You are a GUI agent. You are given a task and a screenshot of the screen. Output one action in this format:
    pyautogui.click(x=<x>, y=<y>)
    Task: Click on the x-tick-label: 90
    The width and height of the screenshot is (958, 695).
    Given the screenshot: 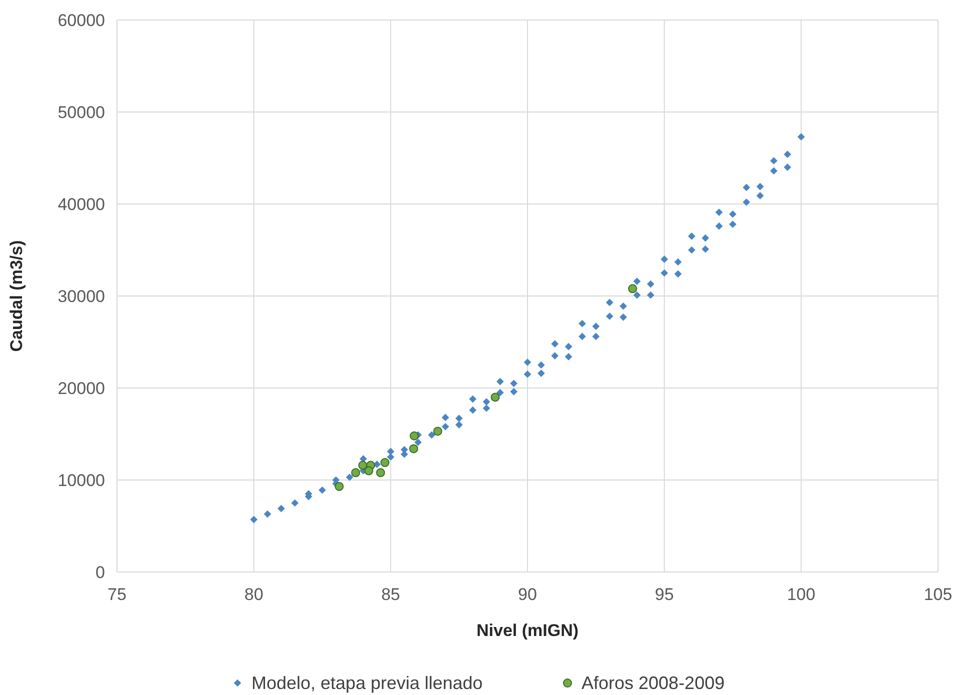 What is the action you would take?
    pyautogui.click(x=527, y=594)
    